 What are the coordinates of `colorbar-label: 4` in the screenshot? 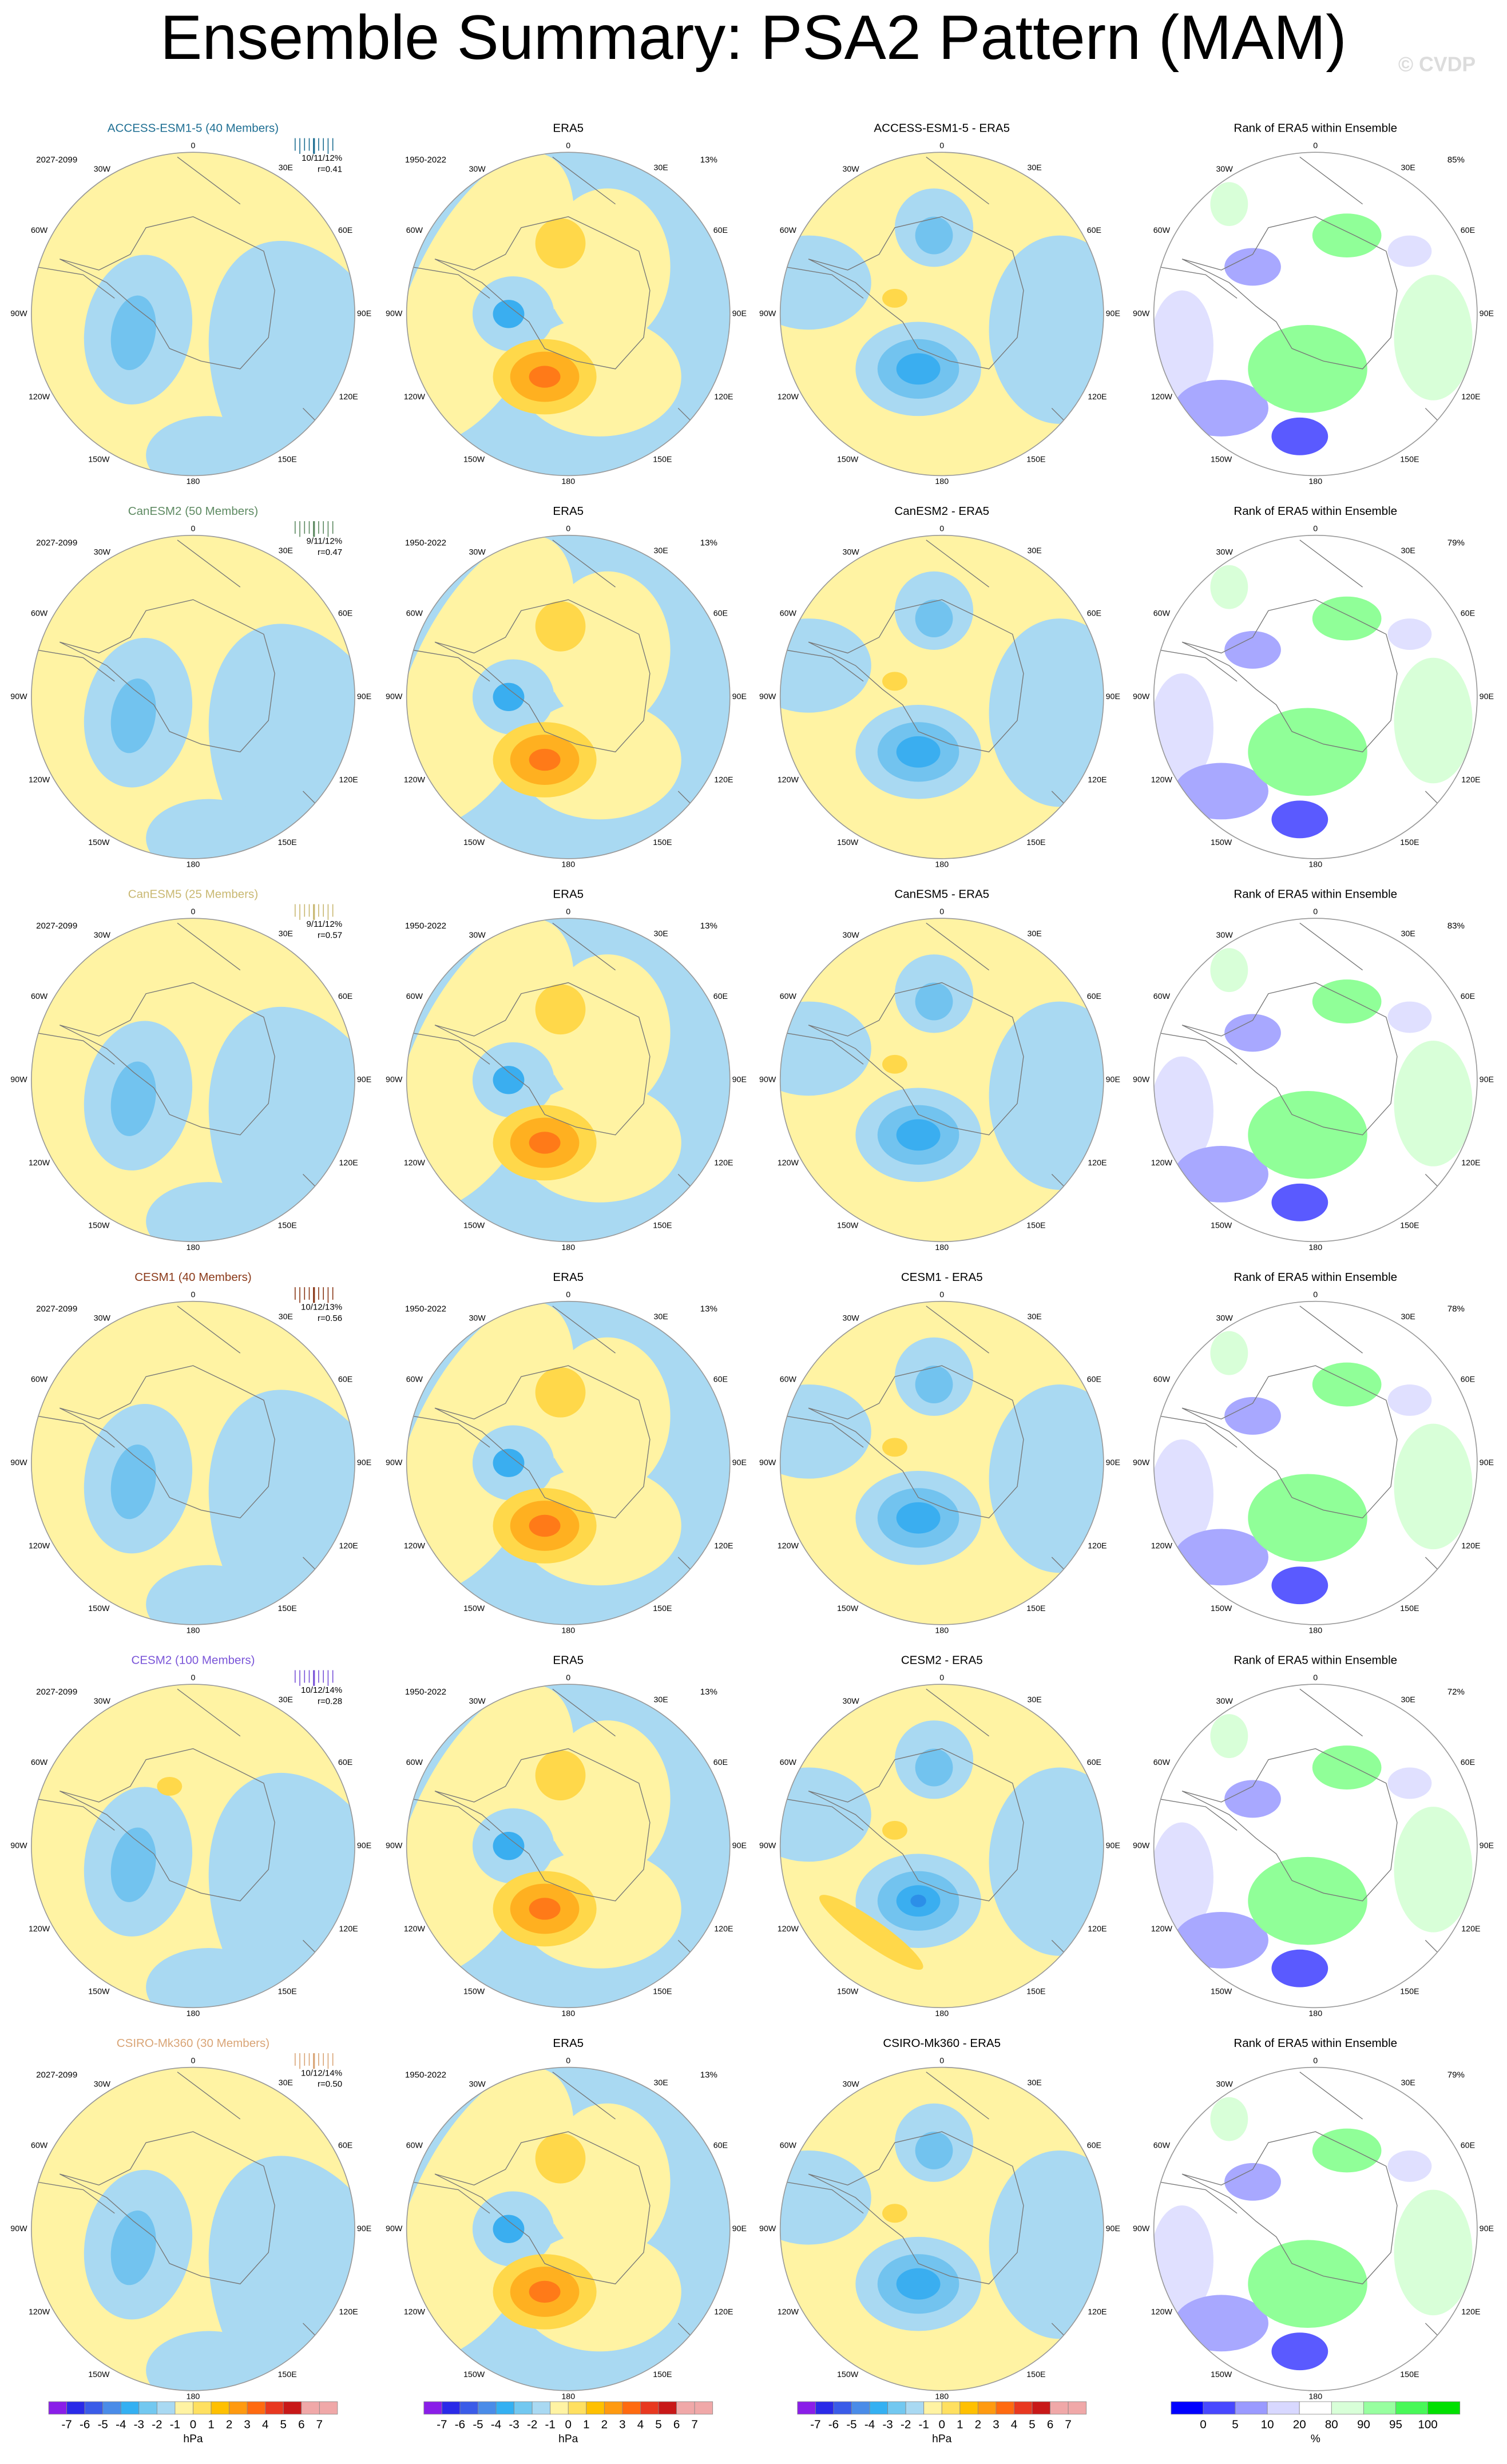 It's located at (265, 2424).